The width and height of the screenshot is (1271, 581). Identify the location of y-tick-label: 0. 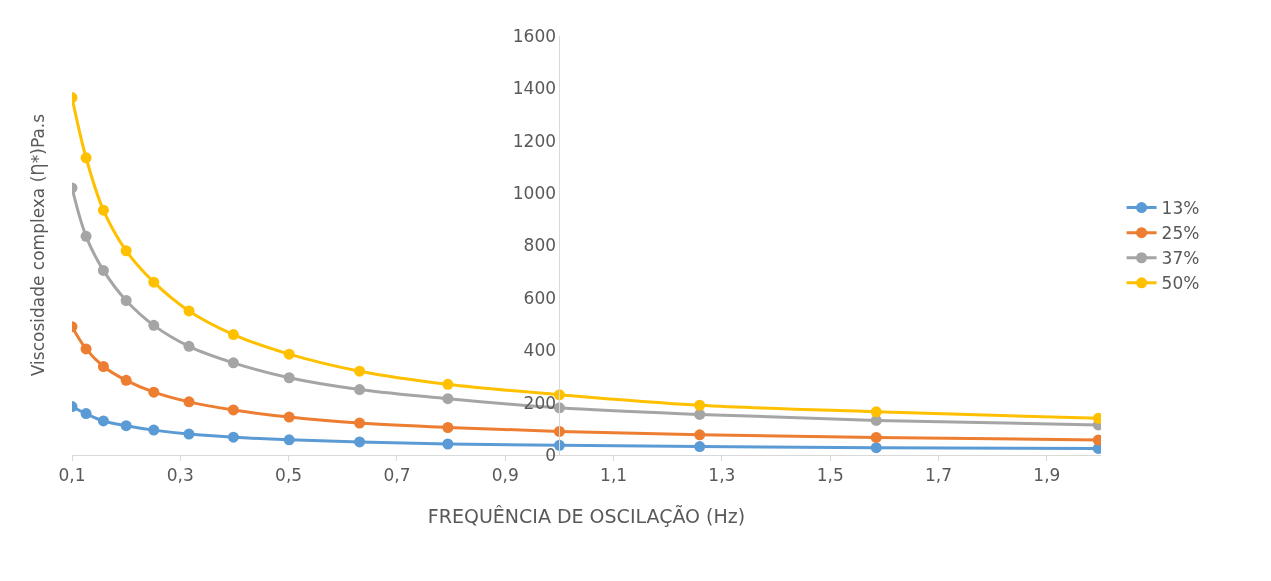
(551, 454).